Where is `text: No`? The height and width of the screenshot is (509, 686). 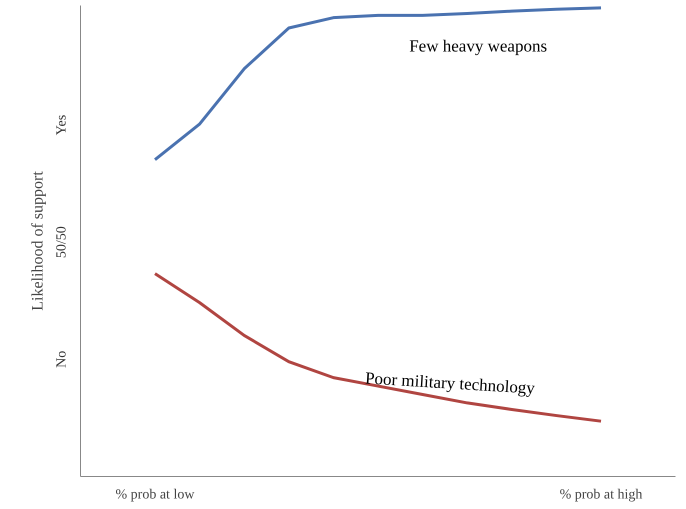
text: No is located at coordinates (62, 359).